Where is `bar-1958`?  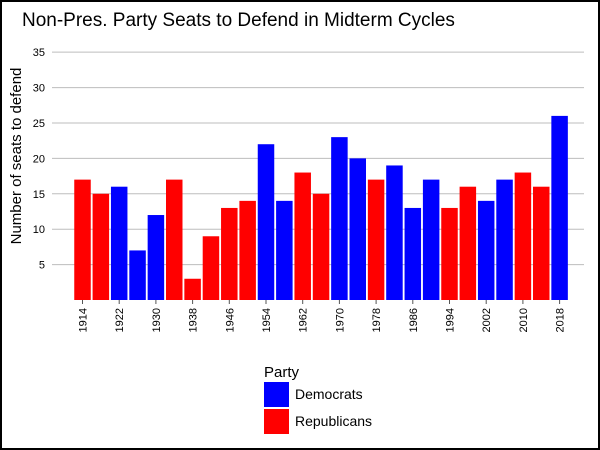 bar-1958 is located at coordinates (284, 250).